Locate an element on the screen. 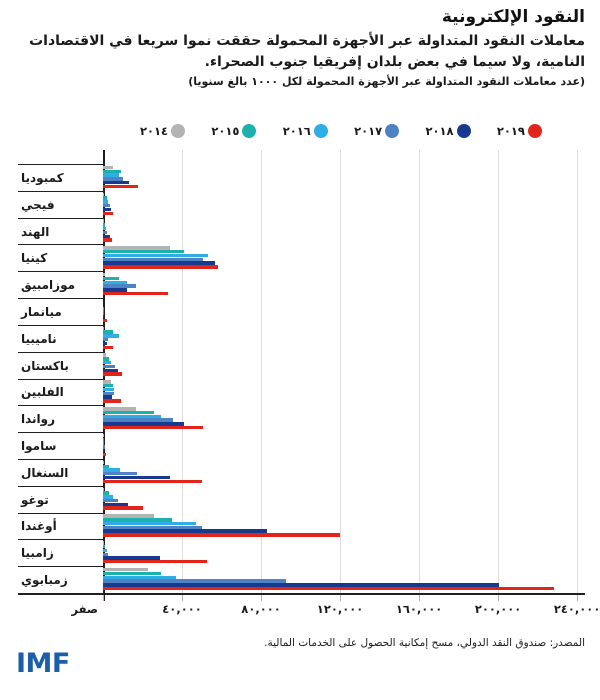 Image resolution: width=600 pixels, height=700 pixels. chart-row-cambodia: كمبوديا is located at coordinates (301, 177).